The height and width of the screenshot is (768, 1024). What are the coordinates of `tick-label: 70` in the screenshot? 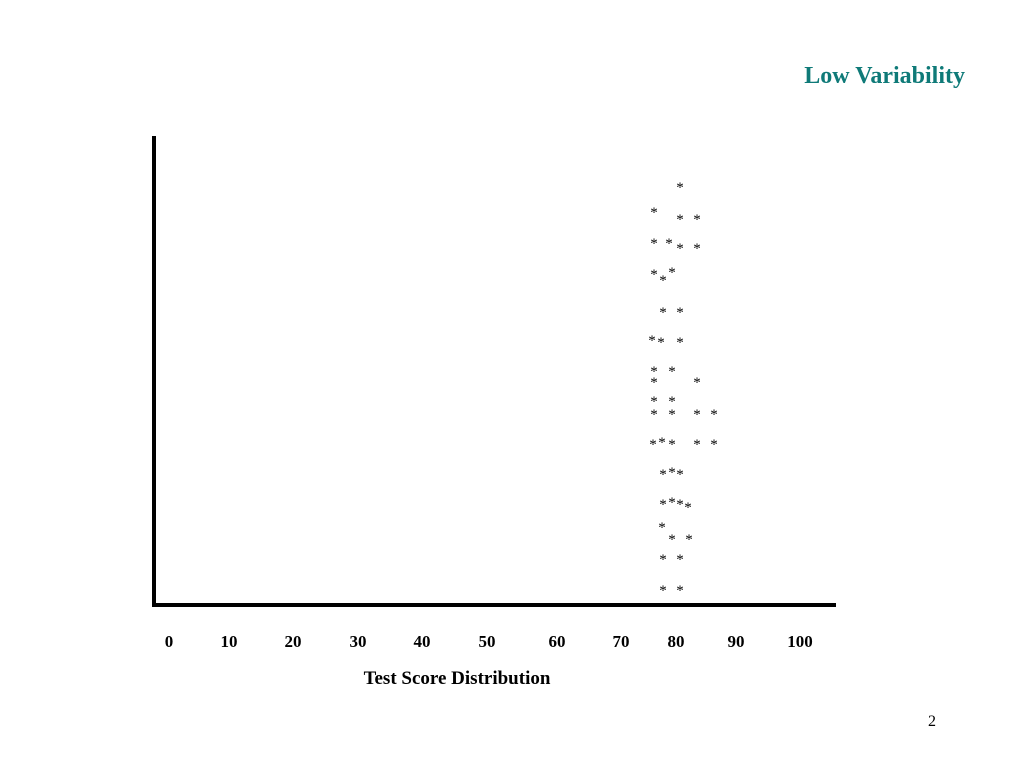 It's located at (621, 641).